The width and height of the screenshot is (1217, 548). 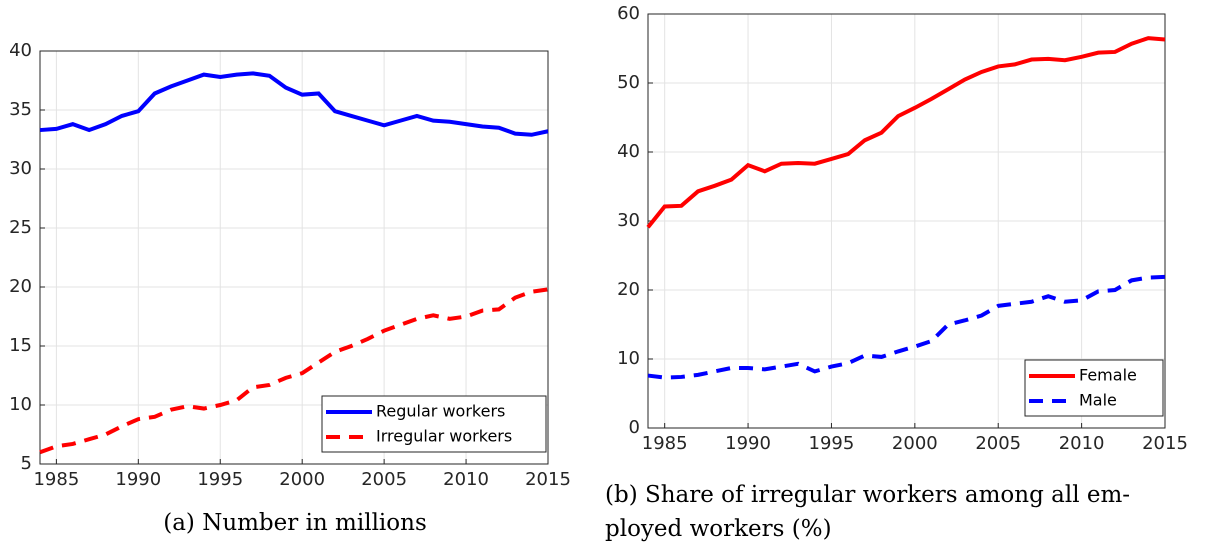 I want to click on y-tick-label: 60, so click(x=628, y=13).